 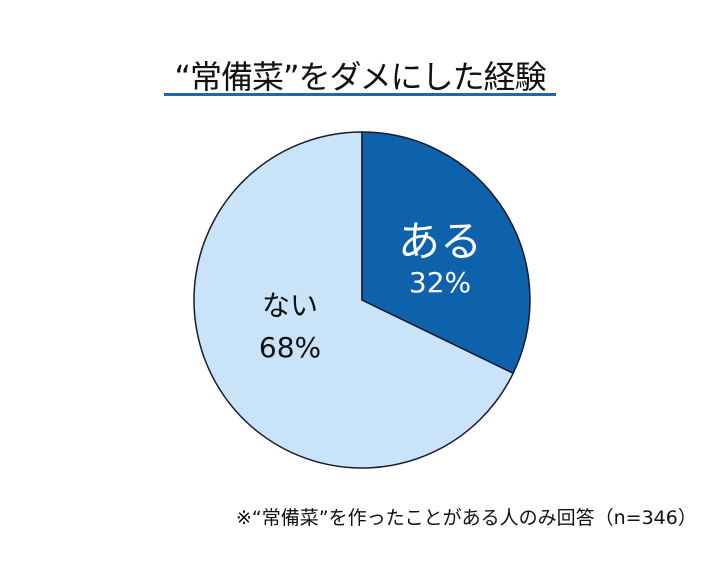 I want to click on slice-aru, so click(x=446, y=253).